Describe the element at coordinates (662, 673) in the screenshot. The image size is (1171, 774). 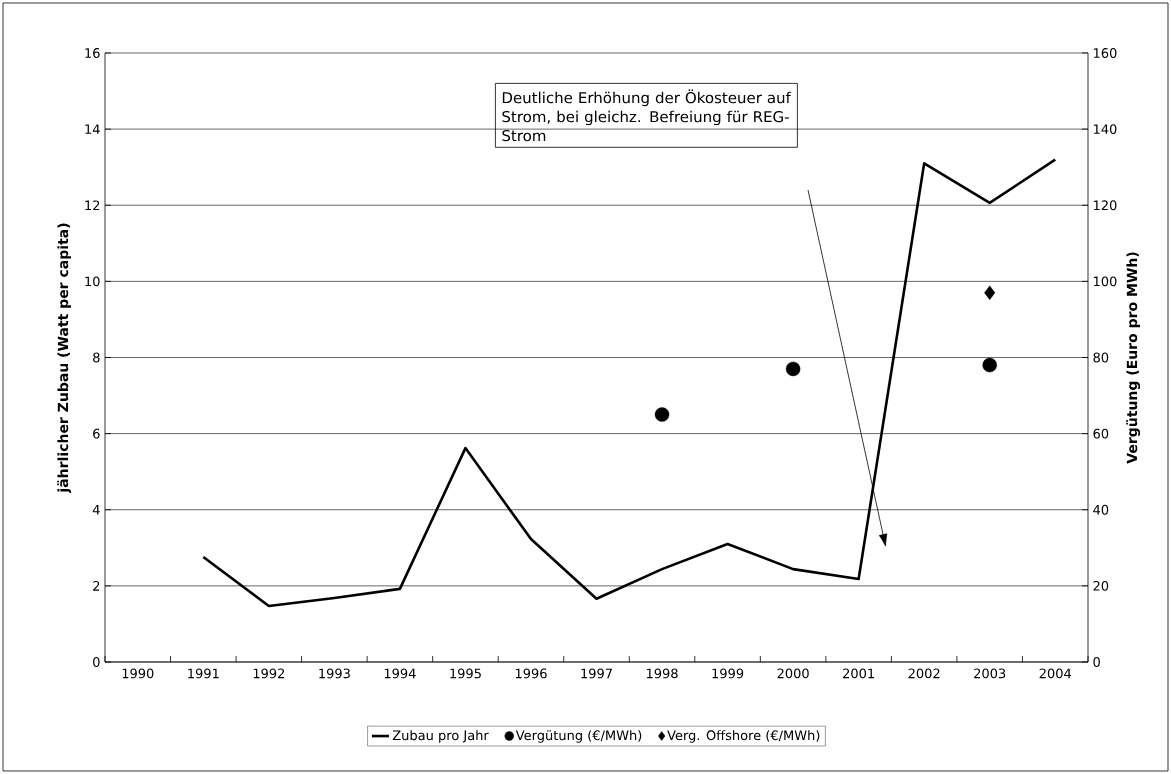
I see `x-tick-label: 1998` at that location.